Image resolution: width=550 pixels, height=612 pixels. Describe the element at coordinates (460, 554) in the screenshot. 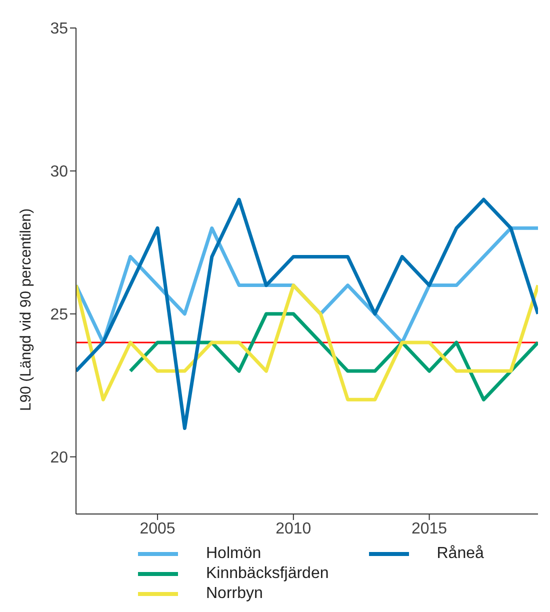

I see `legend-label: Råneå` at that location.